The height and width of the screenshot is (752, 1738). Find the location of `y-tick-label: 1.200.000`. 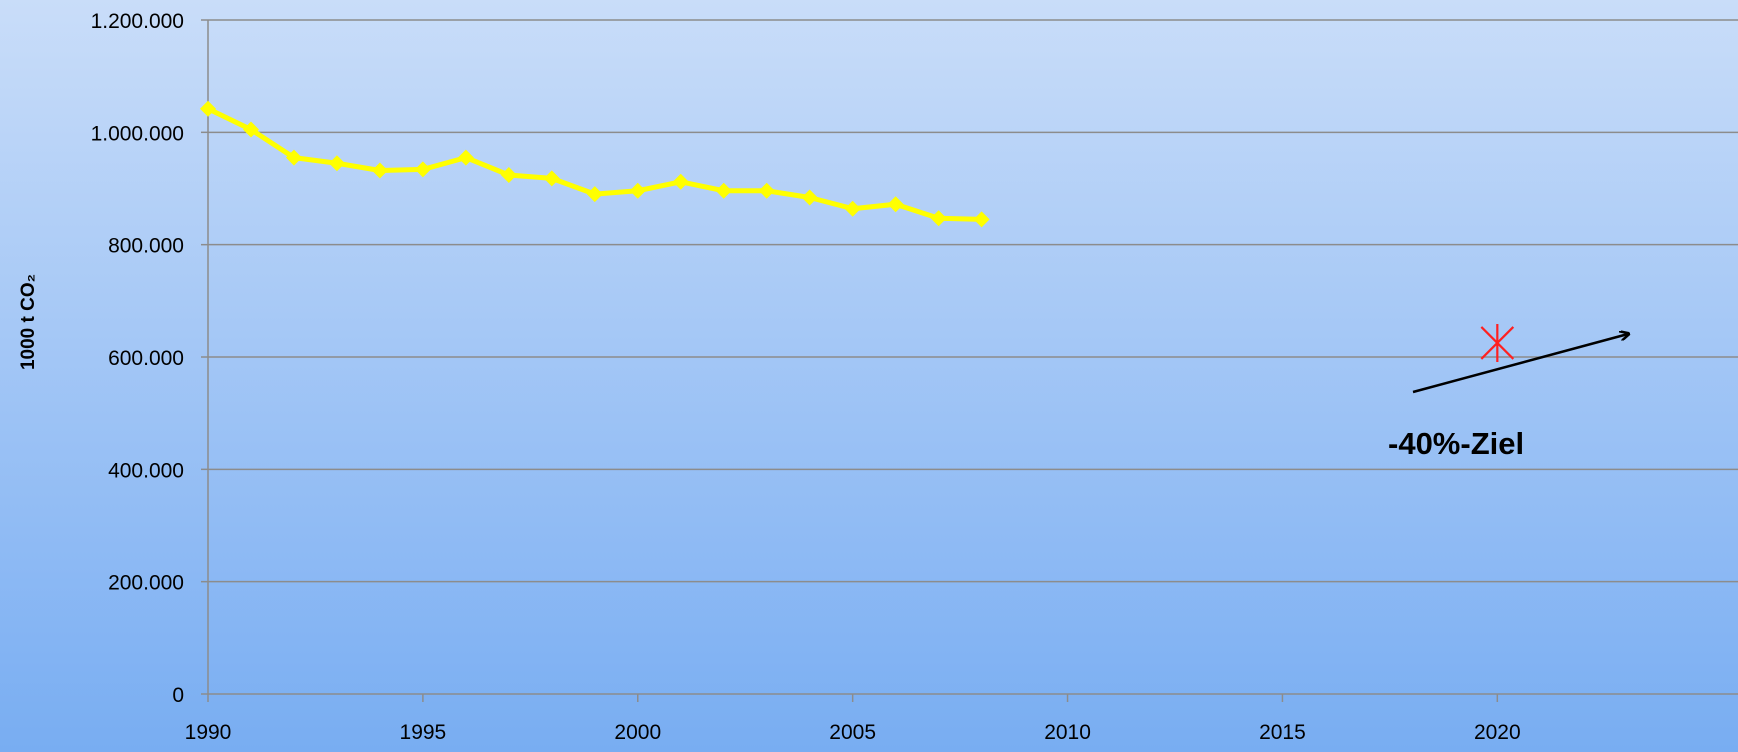

y-tick-label: 1.200.000 is located at coordinates (137, 21).